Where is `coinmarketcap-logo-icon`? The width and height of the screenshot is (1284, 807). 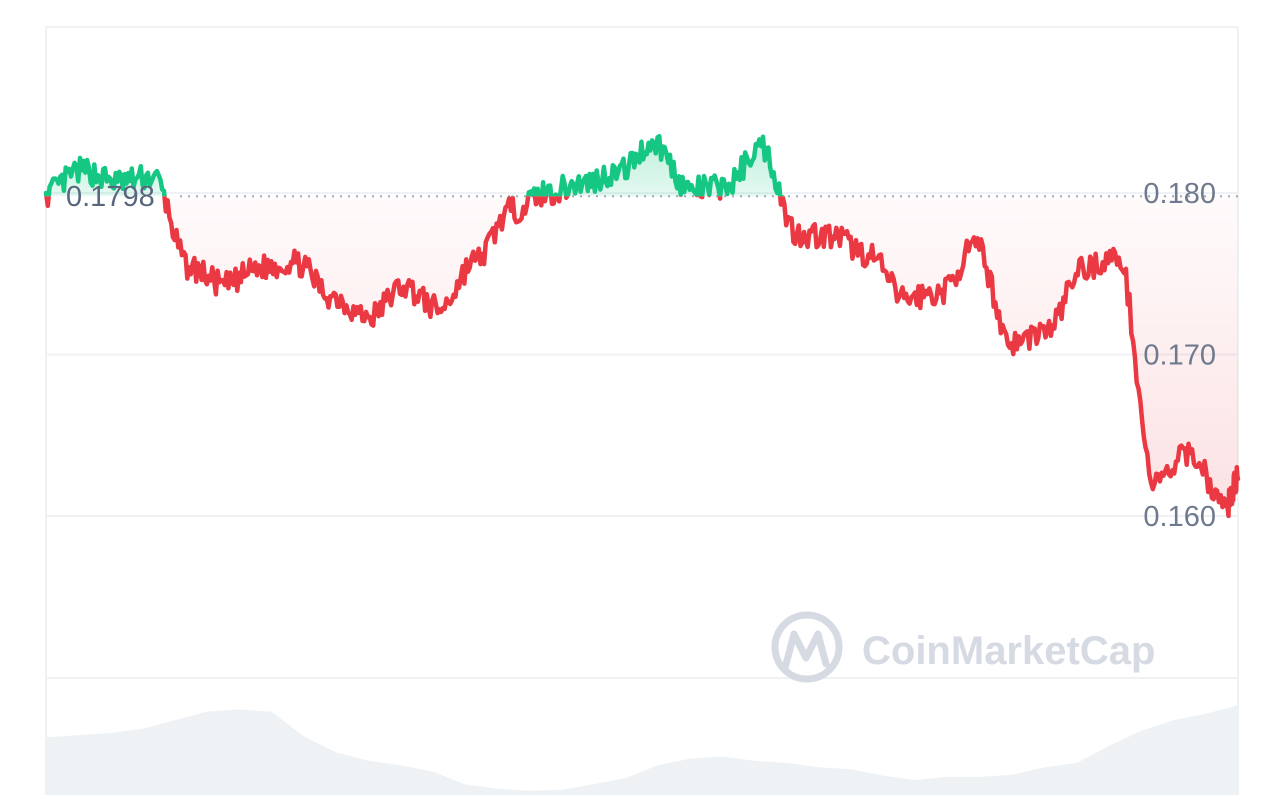
coinmarketcap-logo-icon is located at coordinates (807, 647).